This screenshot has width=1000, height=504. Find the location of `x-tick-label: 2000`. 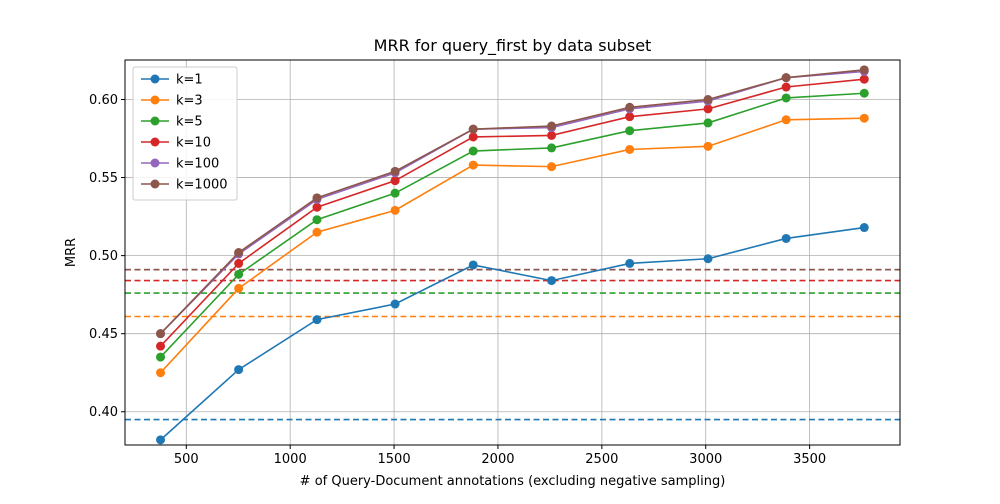

x-tick-label: 2000 is located at coordinates (497, 459).